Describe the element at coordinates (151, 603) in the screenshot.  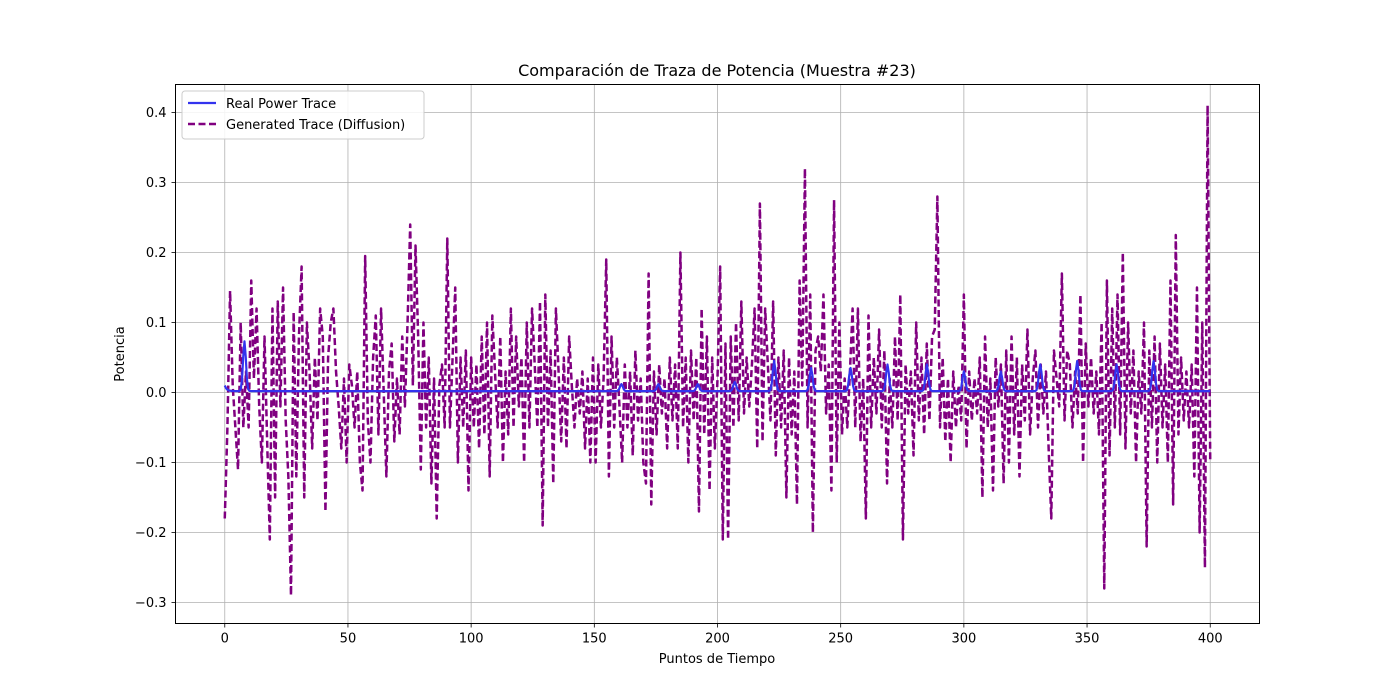
I see `y-tick-label: −0.3` at that location.